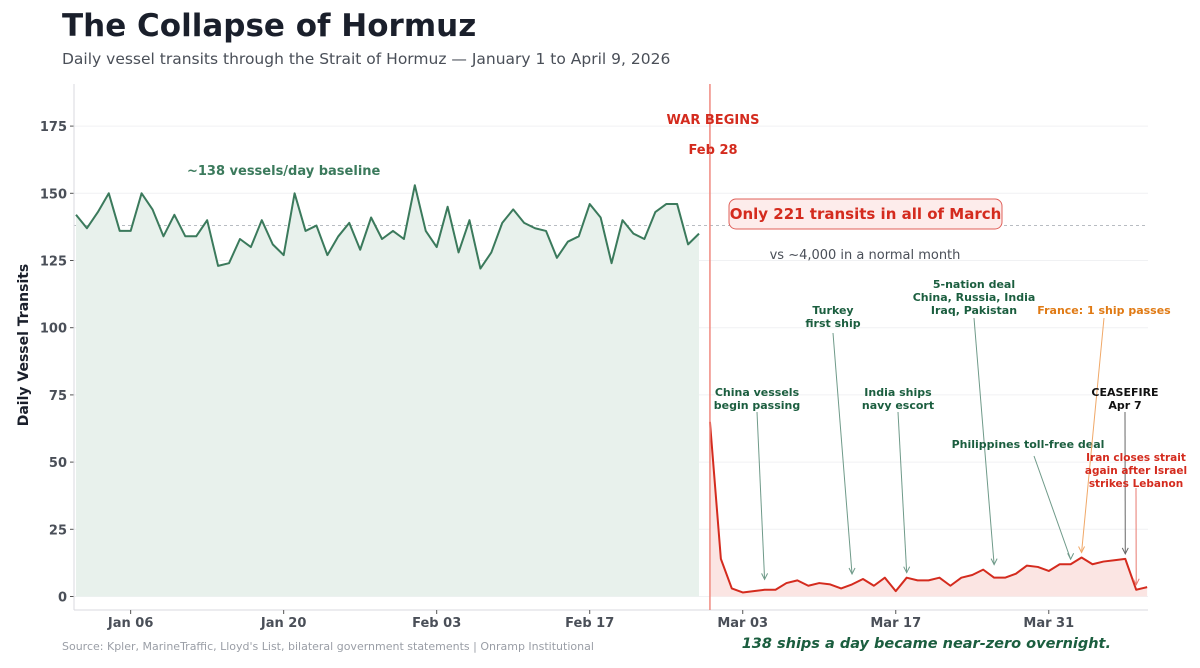 This screenshot has height=668, width=1200. I want to click on annotation-label: France: 1 ship passes, so click(1104, 310).